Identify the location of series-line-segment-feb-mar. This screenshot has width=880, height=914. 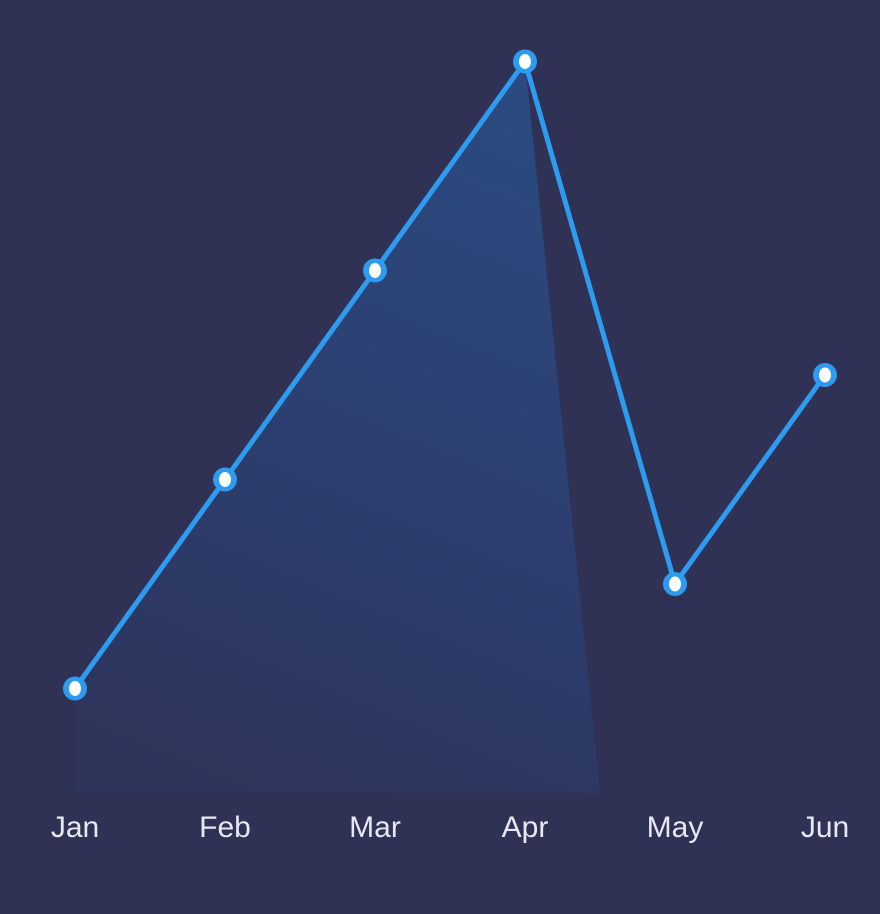
(300, 375).